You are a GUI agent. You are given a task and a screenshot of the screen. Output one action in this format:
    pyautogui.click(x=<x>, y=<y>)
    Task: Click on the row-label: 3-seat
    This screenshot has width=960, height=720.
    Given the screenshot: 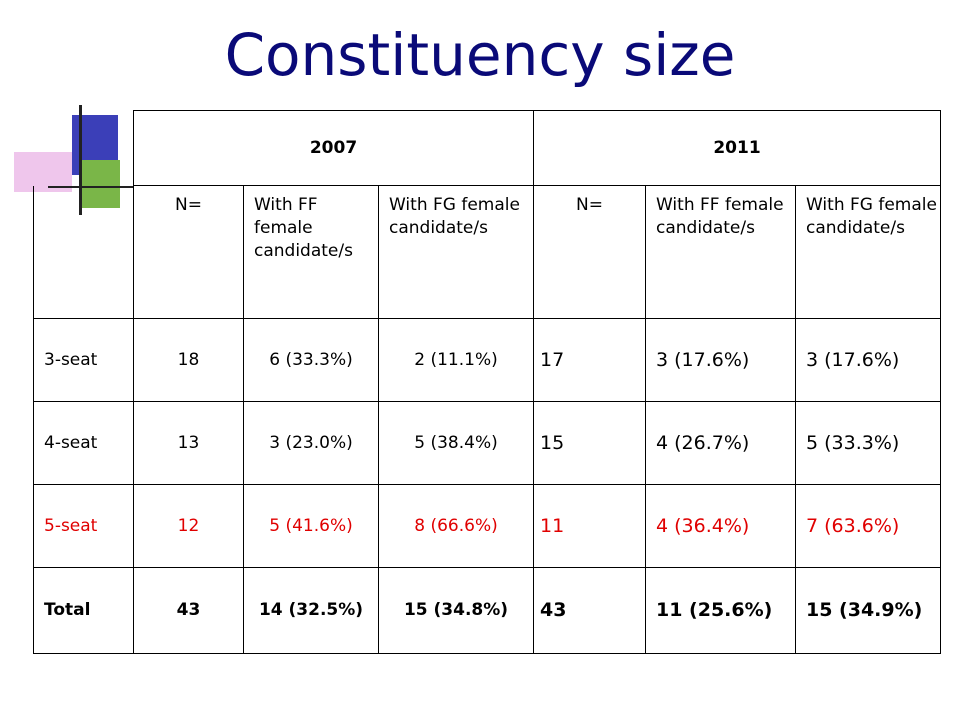 What is the action you would take?
    pyautogui.click(x=83, y=360)
    